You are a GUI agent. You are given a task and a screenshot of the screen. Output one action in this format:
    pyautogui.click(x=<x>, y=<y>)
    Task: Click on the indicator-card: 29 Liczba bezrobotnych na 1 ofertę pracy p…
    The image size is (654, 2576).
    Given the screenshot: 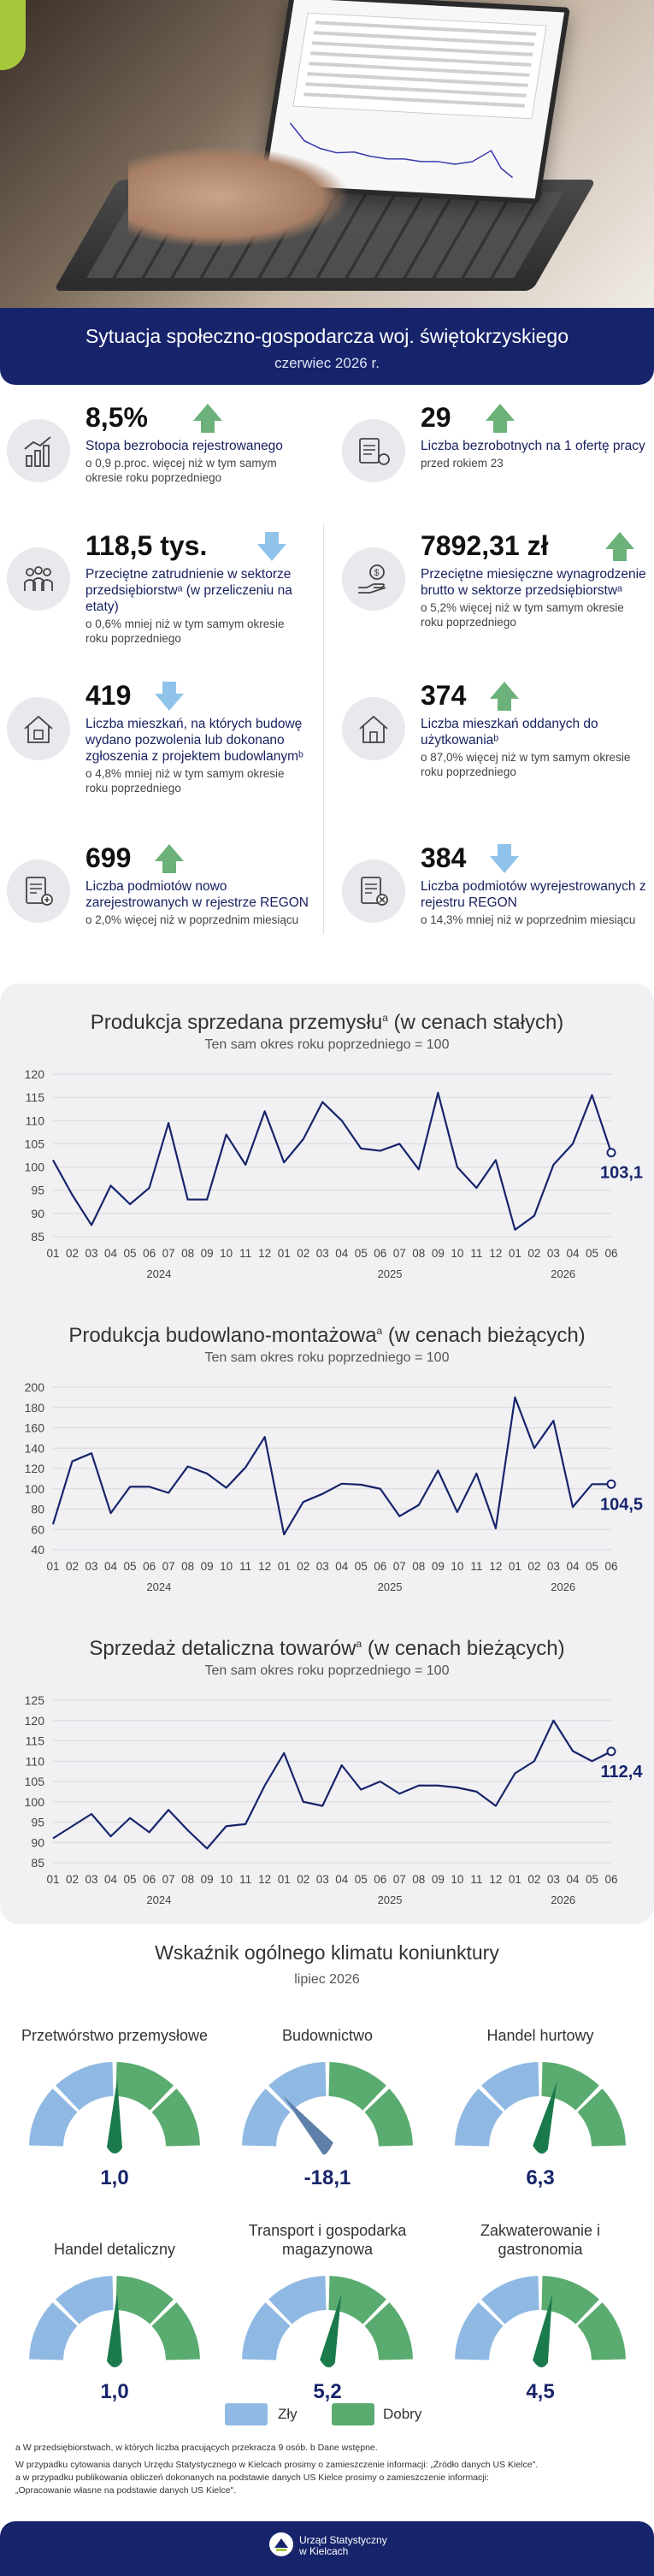 What is the action you would take?
    pyautogui.click(x=498, y=470)
    